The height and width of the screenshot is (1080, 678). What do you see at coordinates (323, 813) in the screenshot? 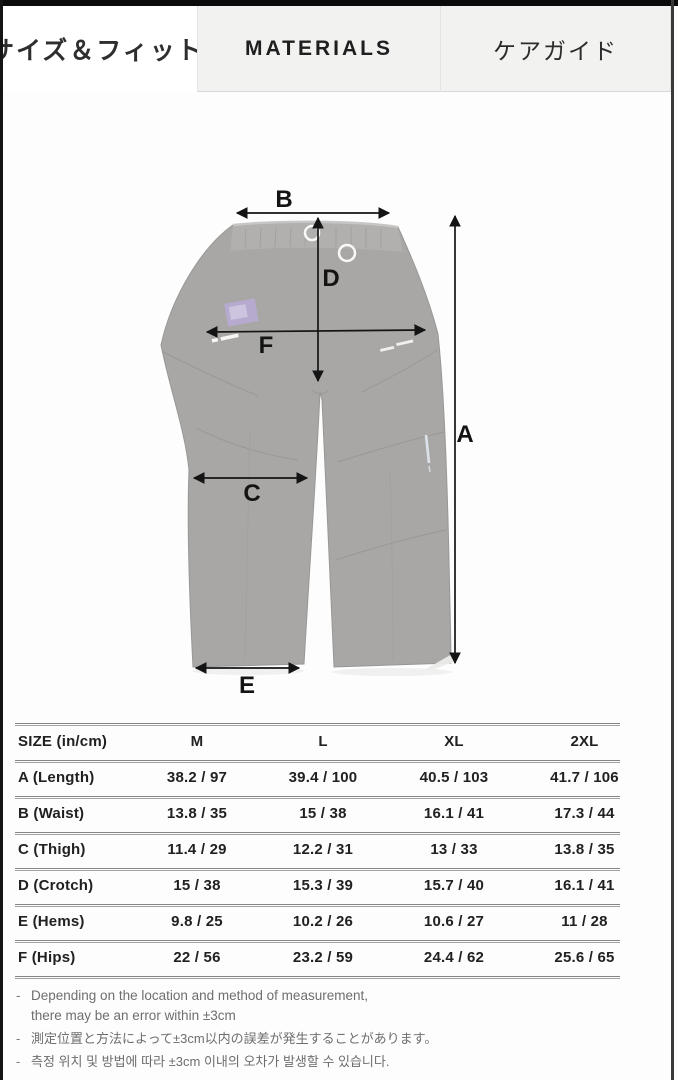
I see `cell-waist-l: 15 / 38` at bounding box center [323, 813].